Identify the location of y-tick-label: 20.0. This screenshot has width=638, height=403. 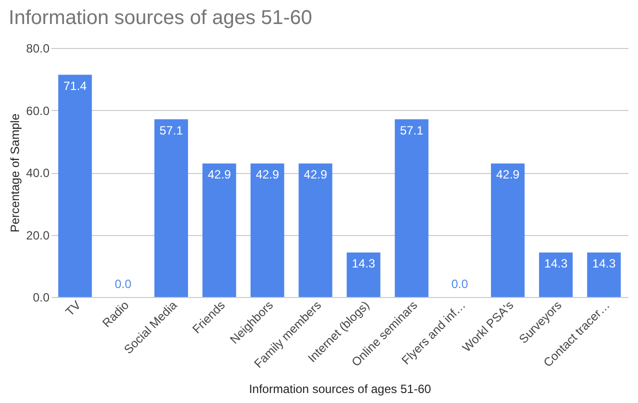
(38, 235).